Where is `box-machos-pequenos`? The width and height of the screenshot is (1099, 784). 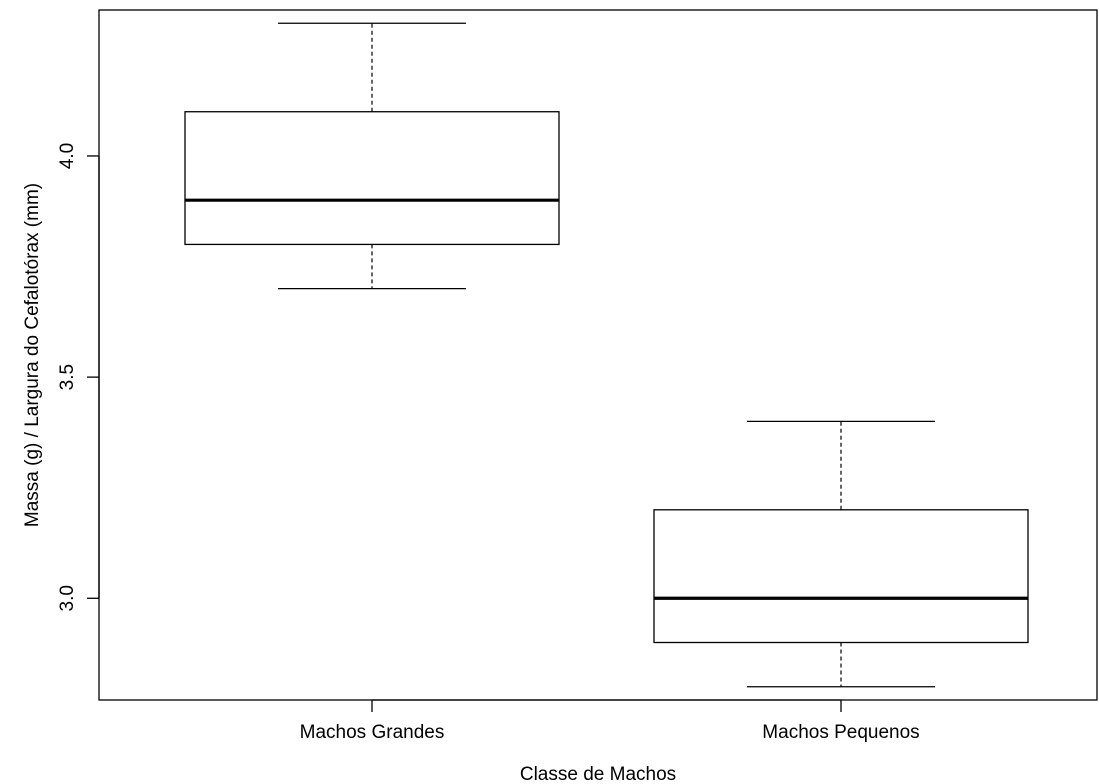 box-machos-pequenos is located at coordinates (841, 554).